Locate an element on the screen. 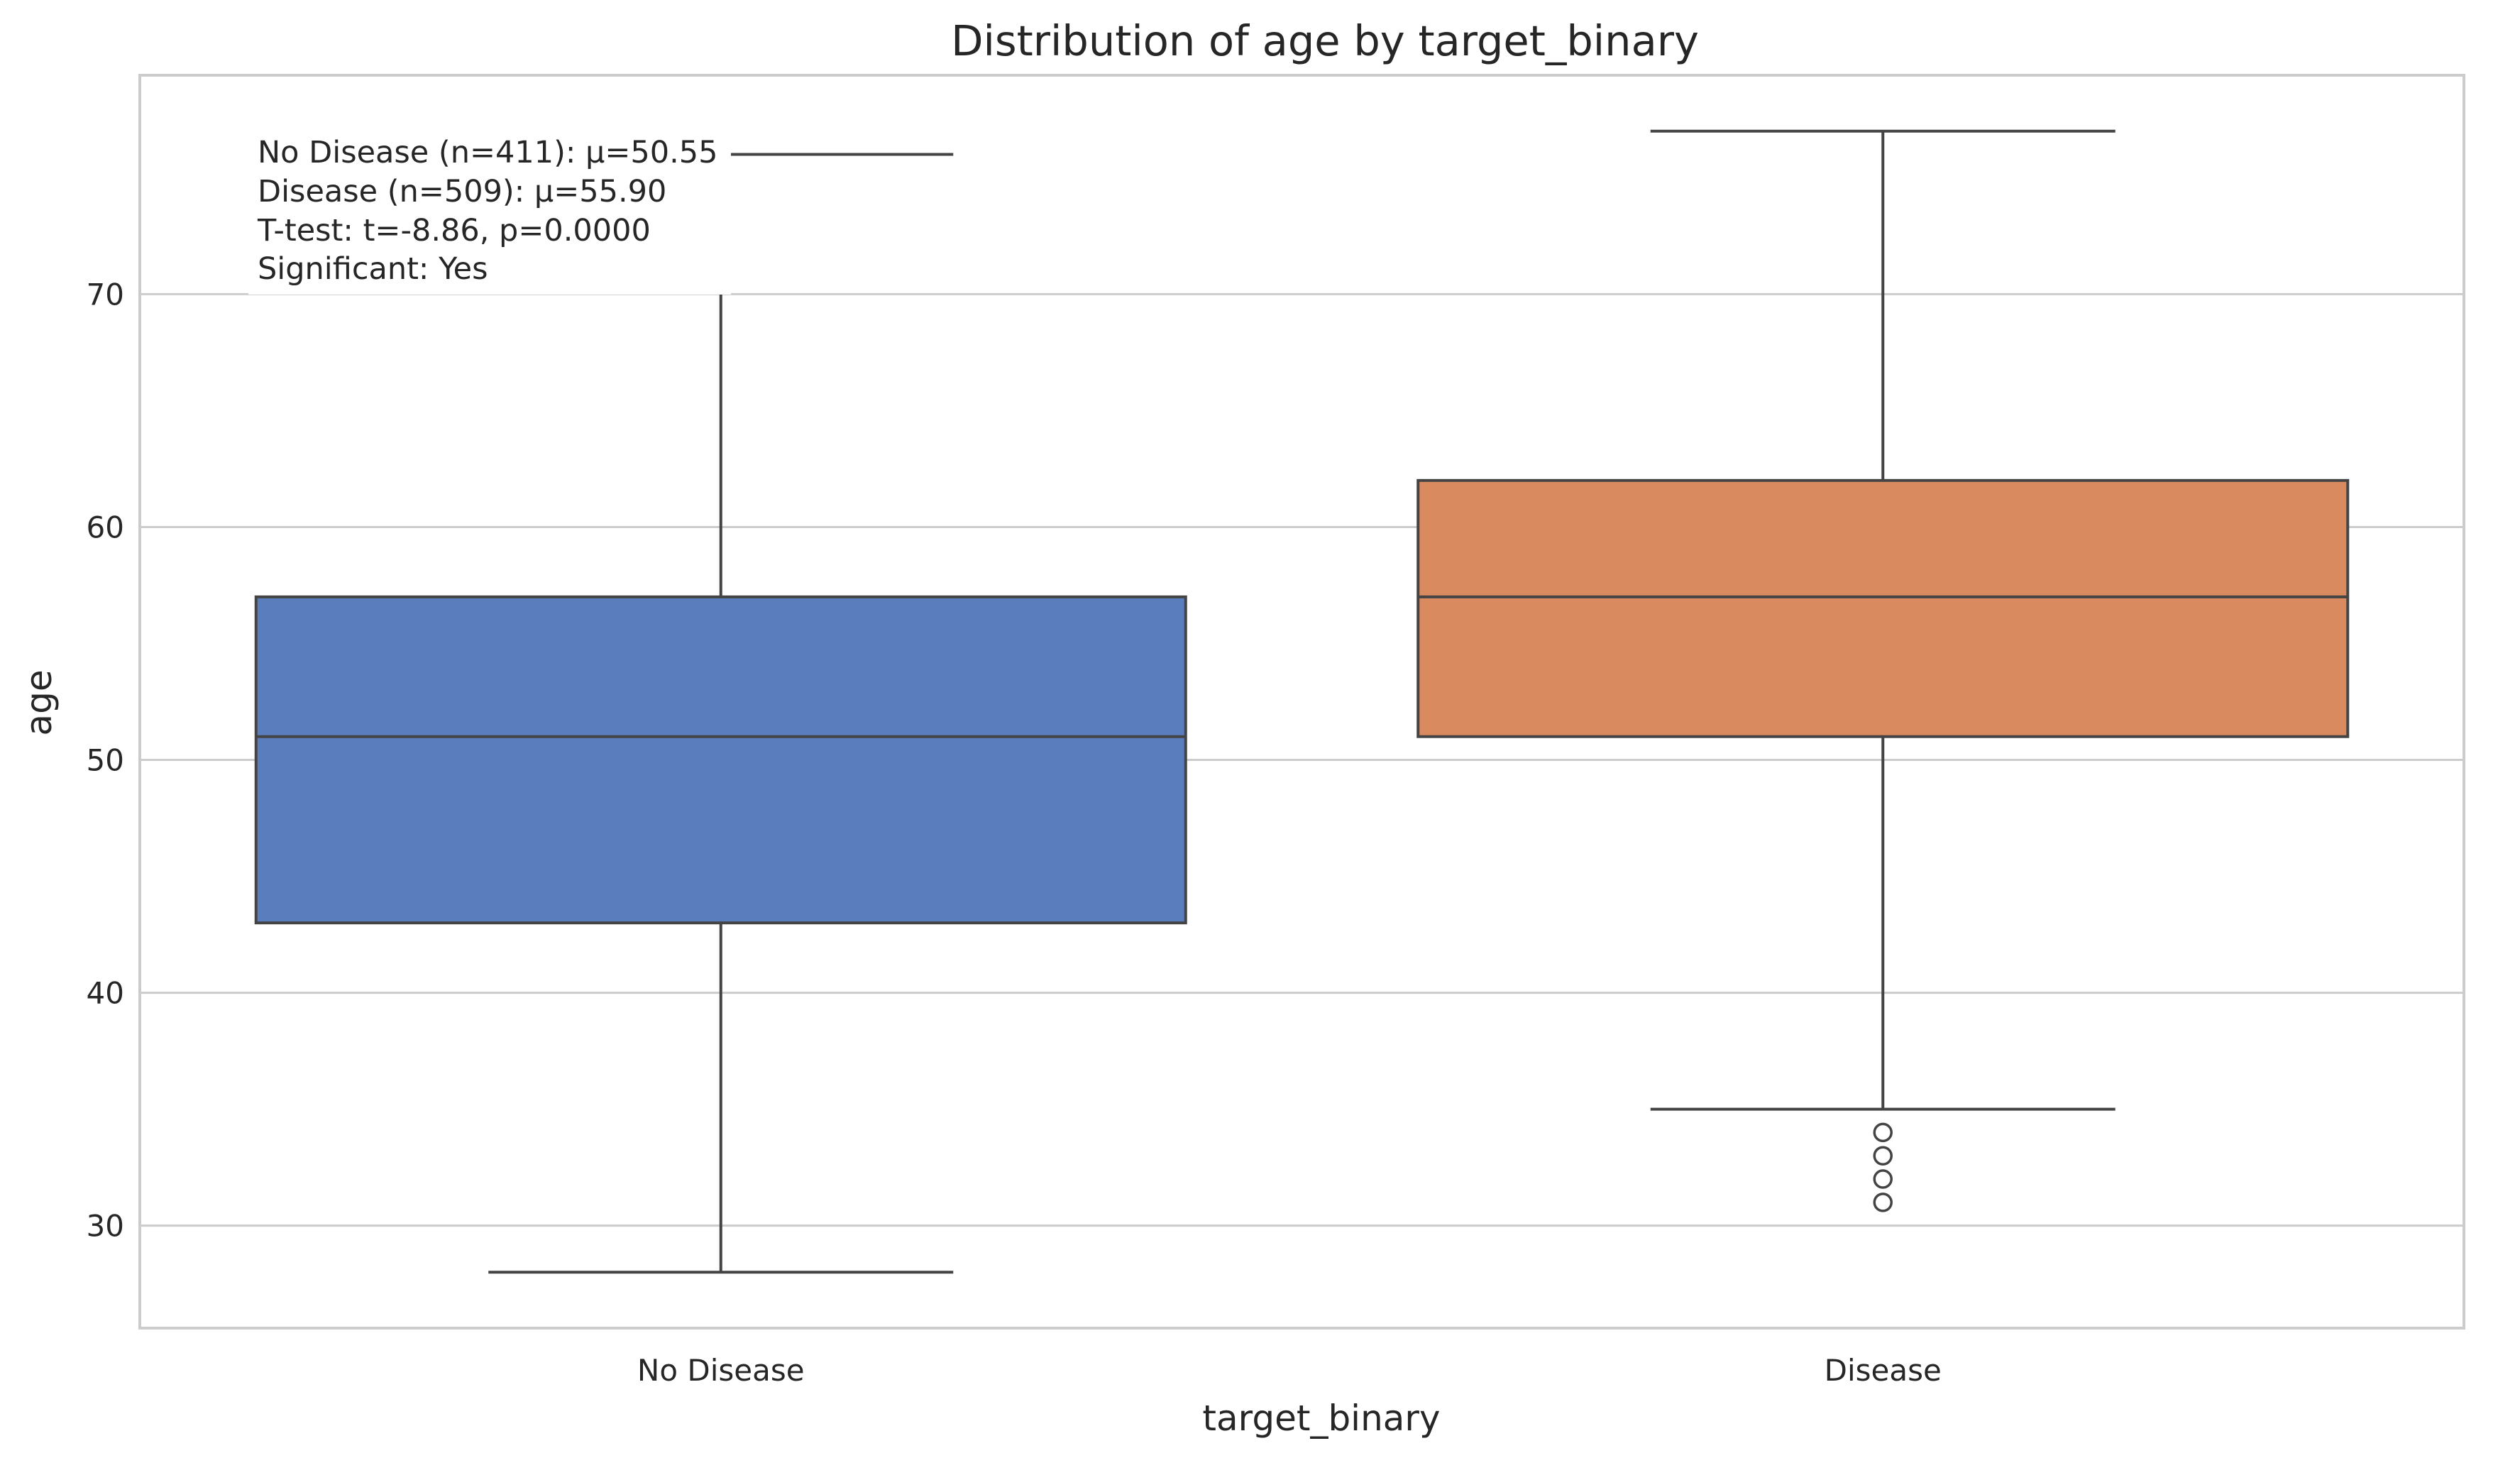  x-tick-label: Disease is located at coordinates (1884, 1370).